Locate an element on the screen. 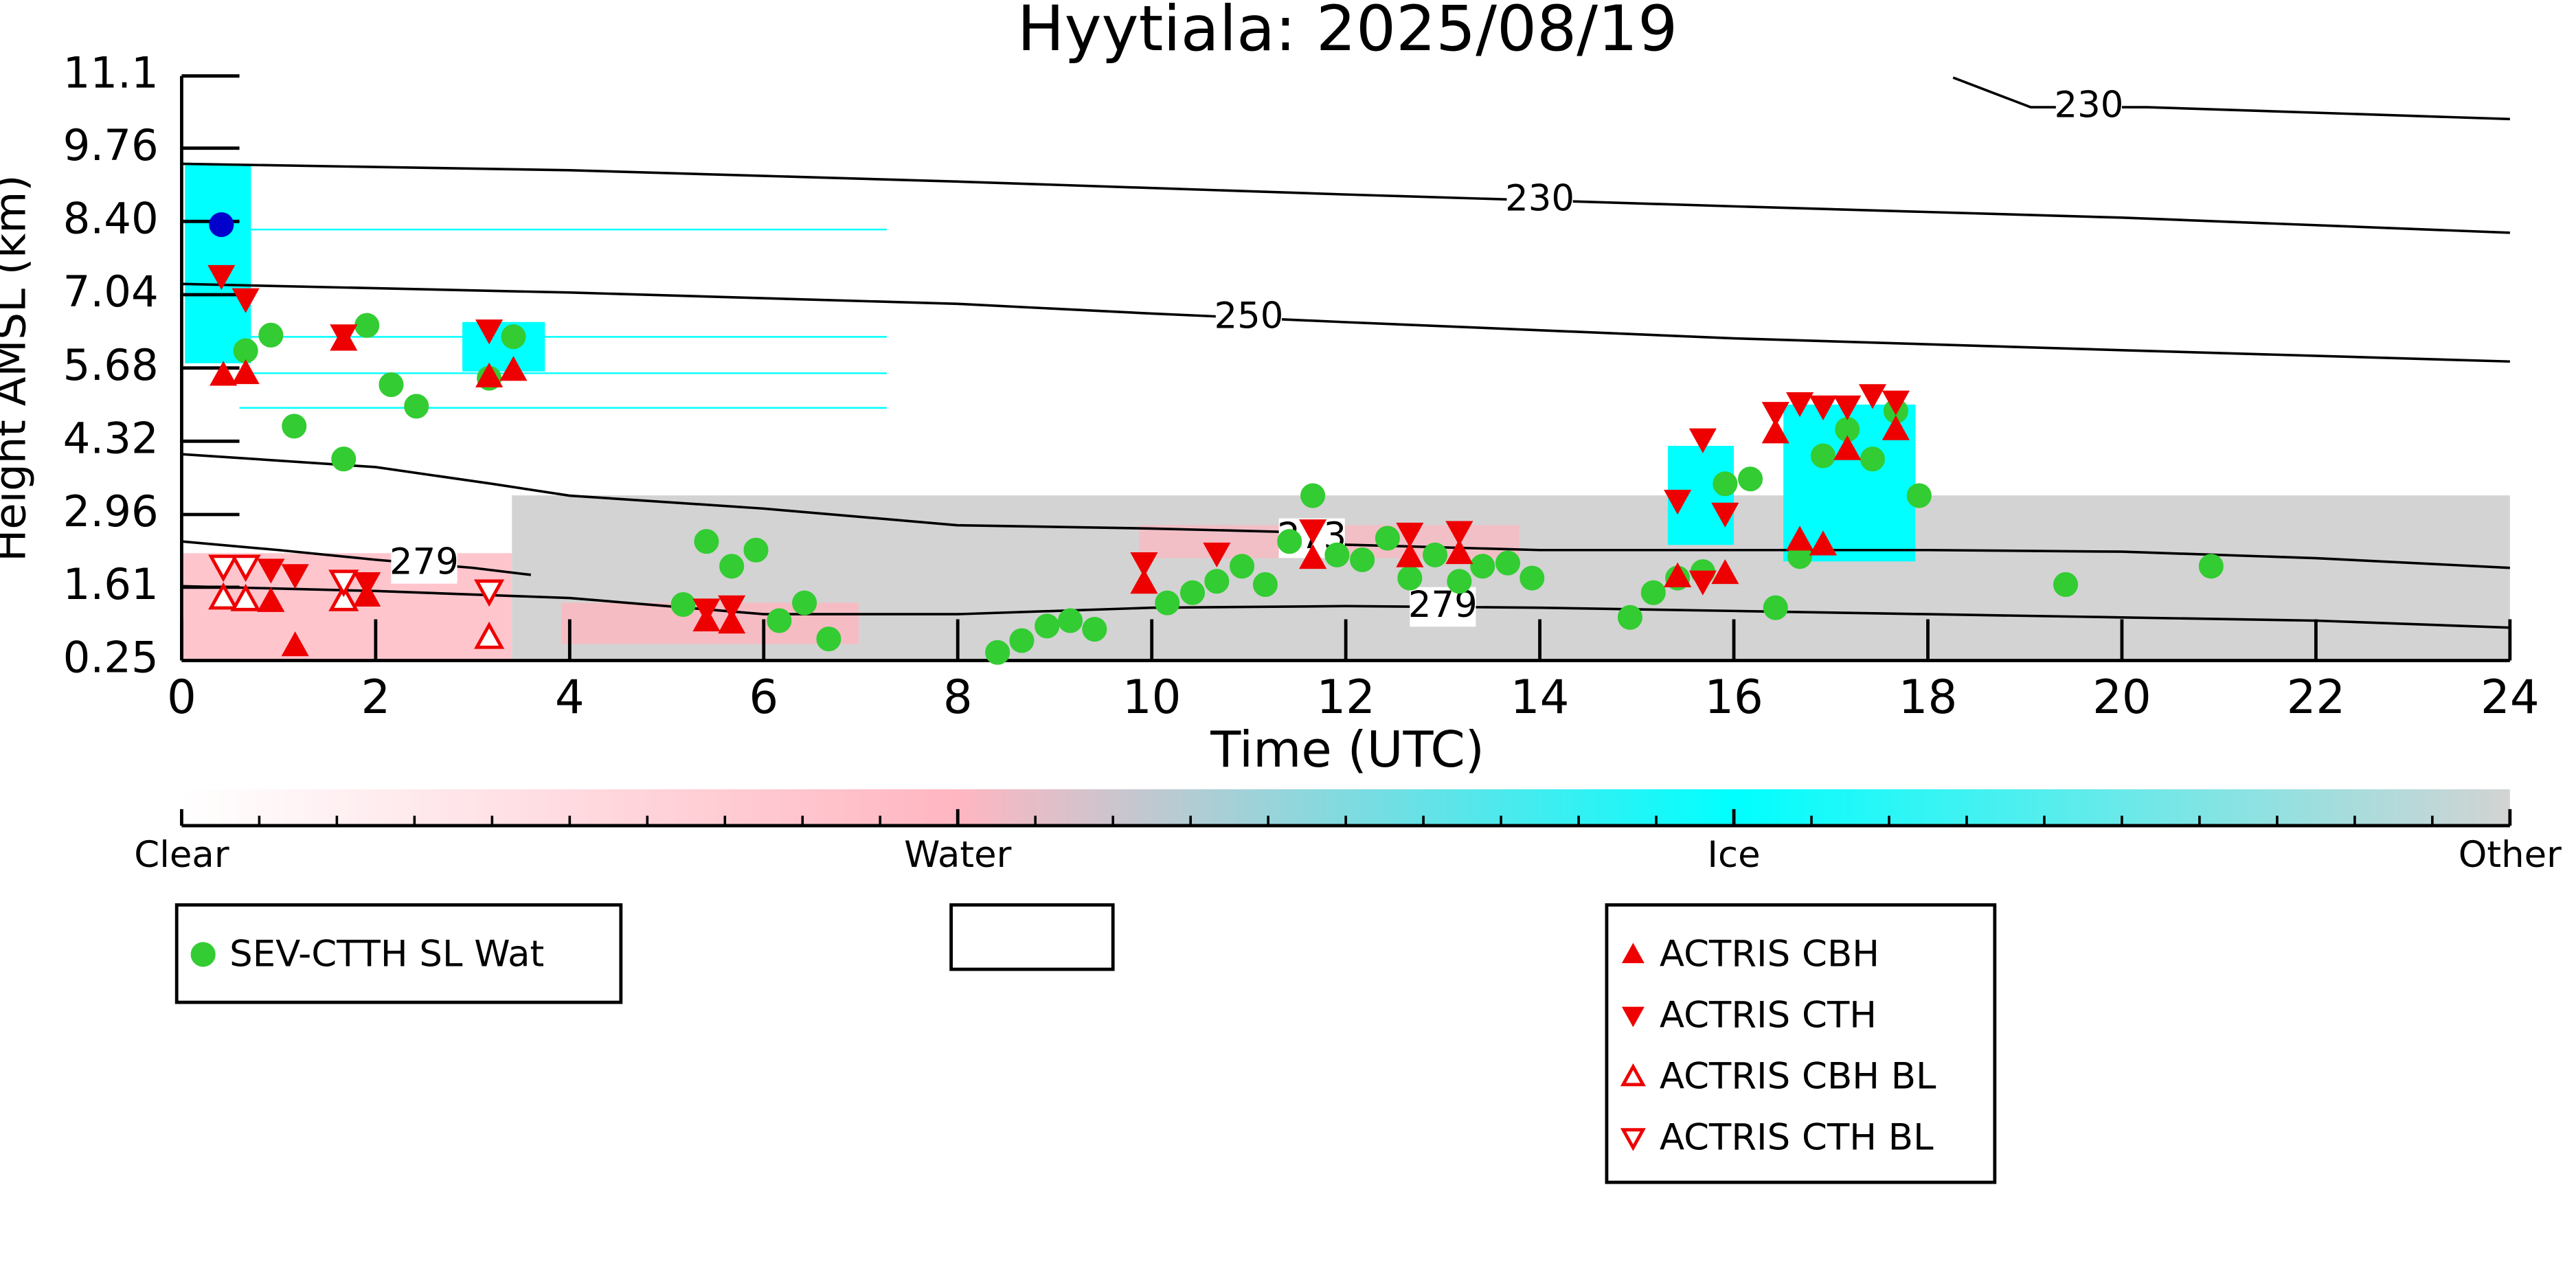 The image size is (2576, 1288). y-tick-label: 11.1 is located at coordinates (111, 73).